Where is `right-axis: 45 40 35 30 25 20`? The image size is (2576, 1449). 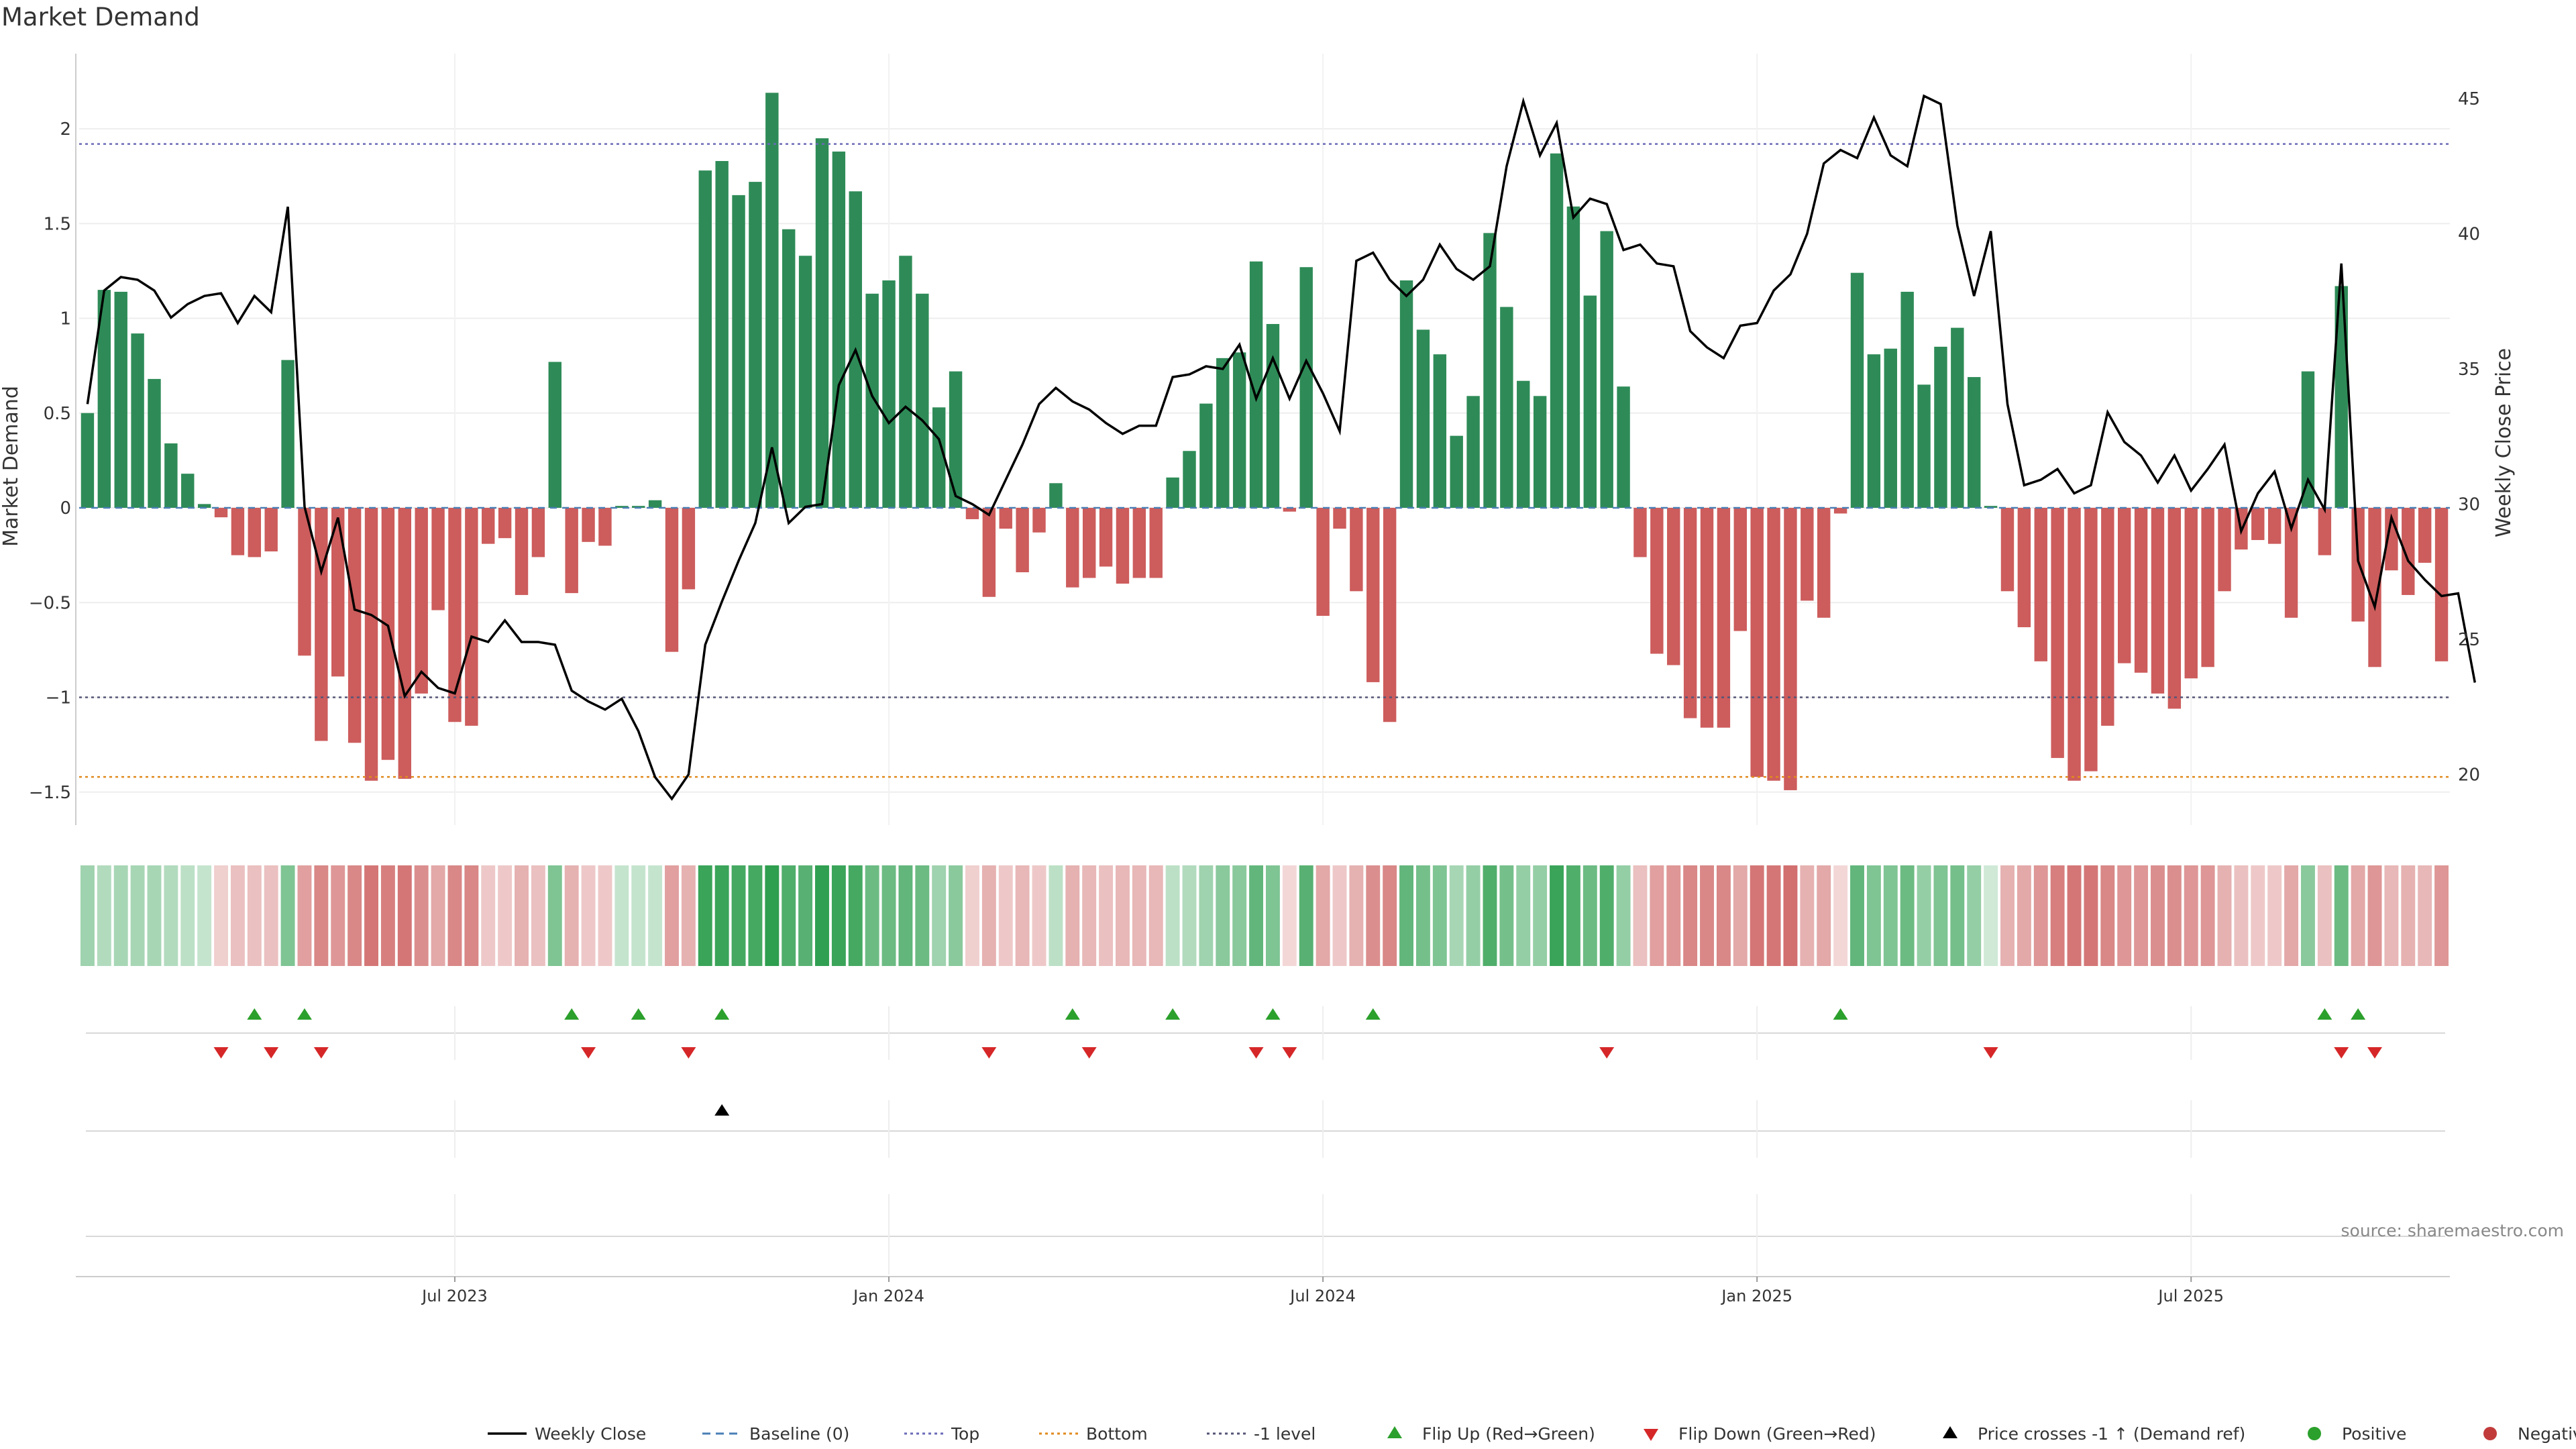 right-axis: 45 40 35 30 25 20 is located at coordinates (2469, 437).